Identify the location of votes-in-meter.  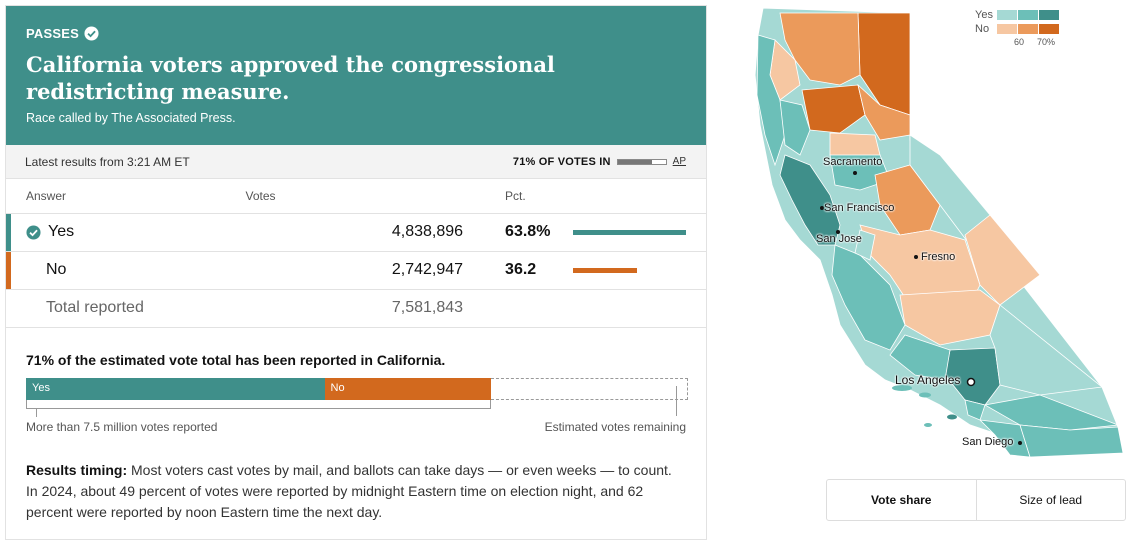
(641, 161).